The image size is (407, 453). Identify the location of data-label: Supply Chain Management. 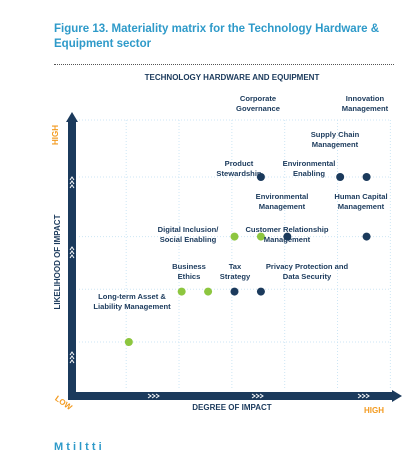
(335, 139).